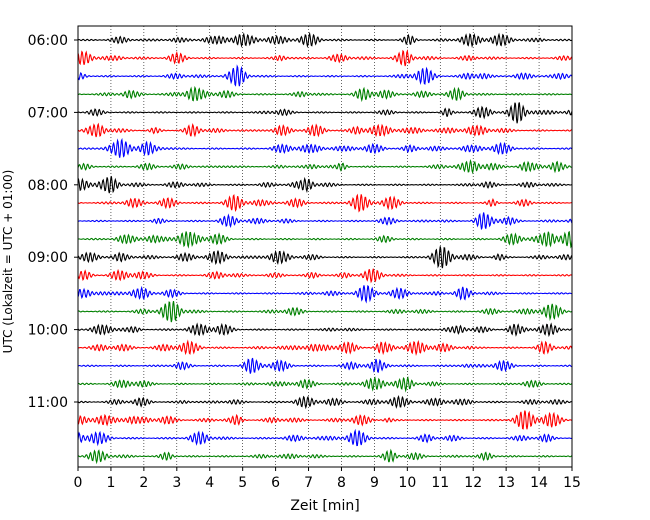 This screenshot has width=650, height=520. What do you see at coordinates (48, 41) in the screenshot?
I see `y-tick-label: 06:00` at bounding box center [48, 41].